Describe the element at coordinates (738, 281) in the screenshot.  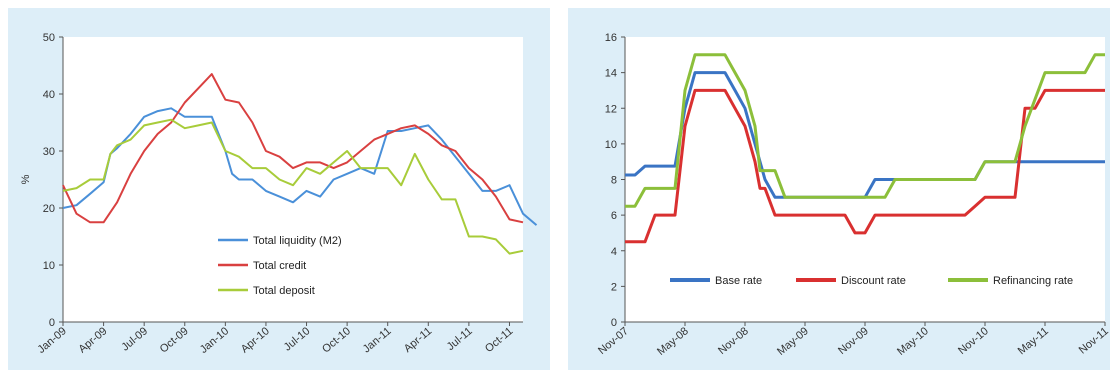
I see `chart2-legend-label-base-rate: Base rate` at that location.